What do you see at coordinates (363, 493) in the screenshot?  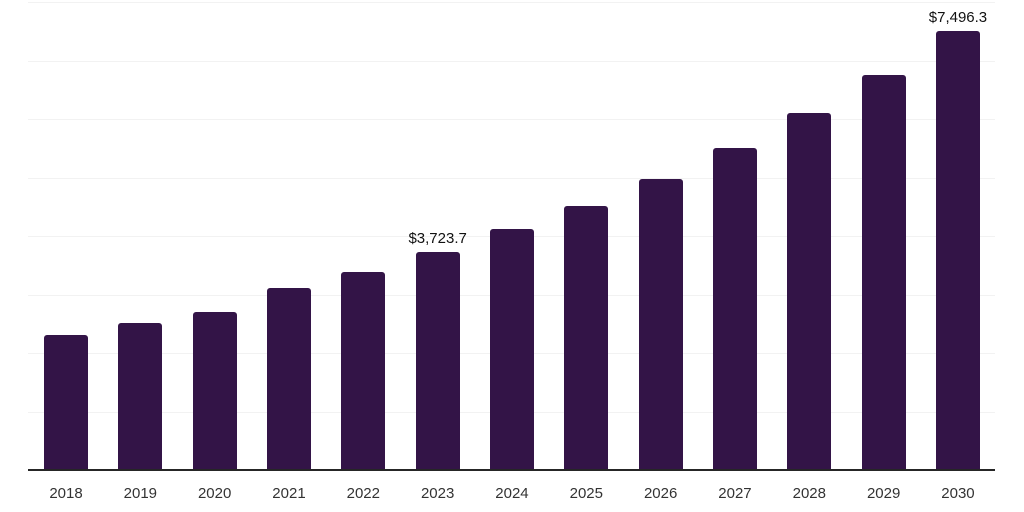 I see `x-tick-2022: 2022` at bounding box center [363, 493].